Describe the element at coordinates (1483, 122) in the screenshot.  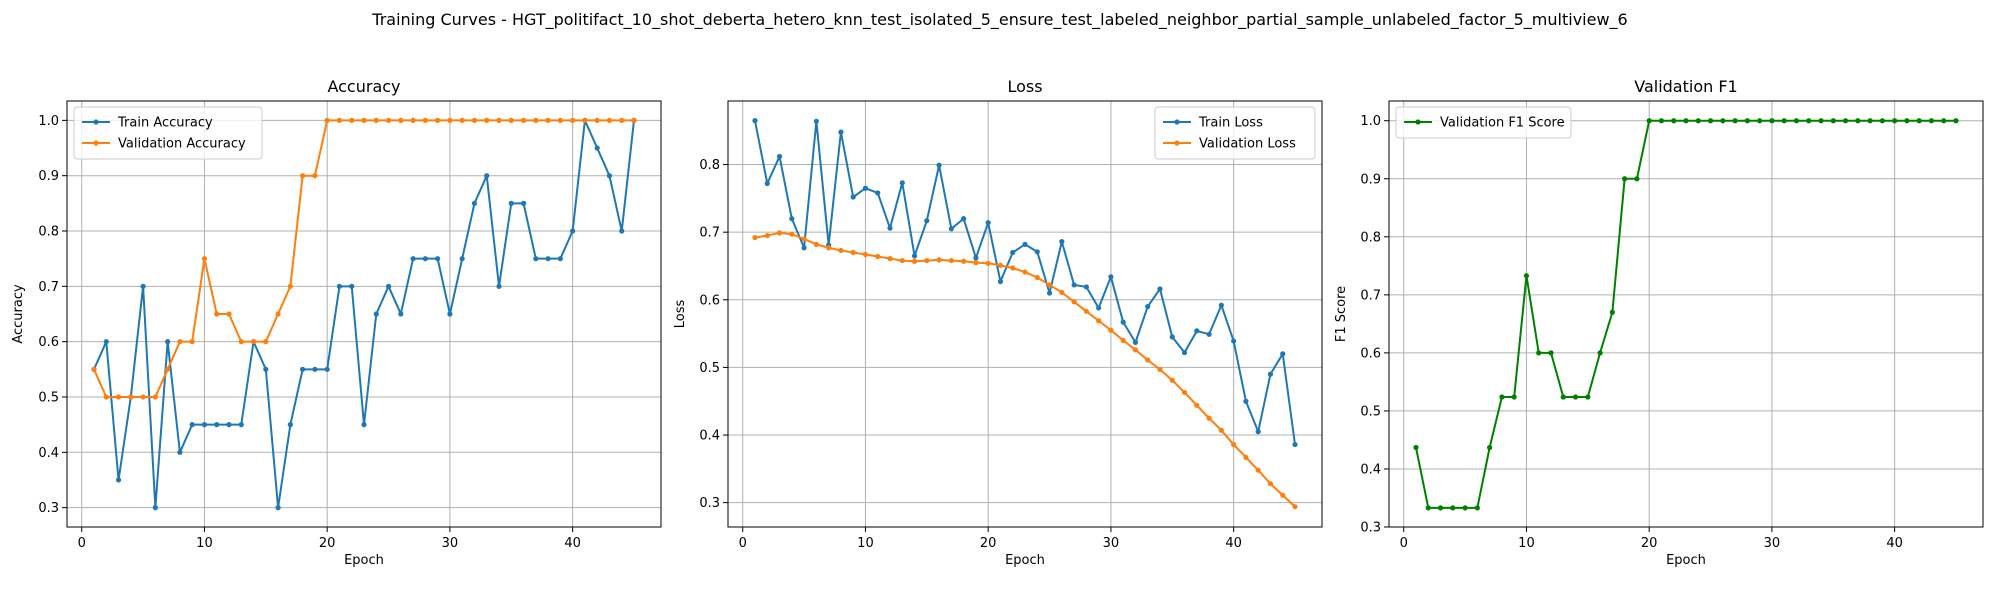
I see `legend: Validation F1 Score` at that location.